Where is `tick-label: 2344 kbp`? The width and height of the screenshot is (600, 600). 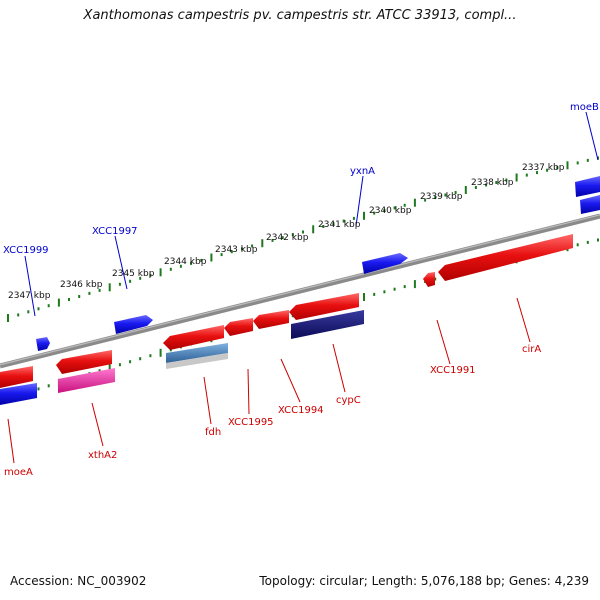 tick-label: 2344 kbp is located at coordinates (185, 262).